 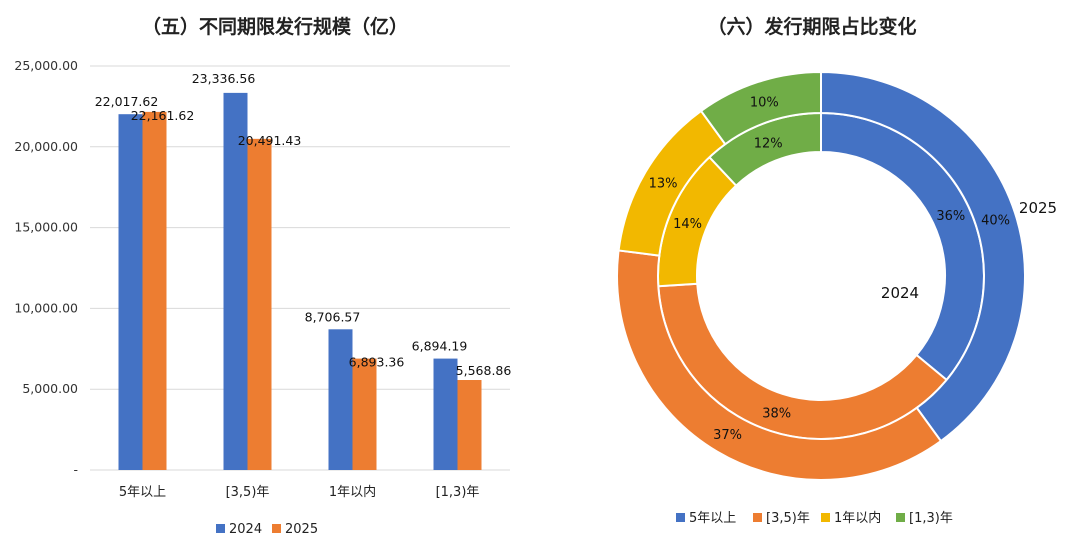 What do you see at coordinates (224, 78) in the screenshot?
I see `bar-data-label: 23,336.56` at bounding box center [224, 78].